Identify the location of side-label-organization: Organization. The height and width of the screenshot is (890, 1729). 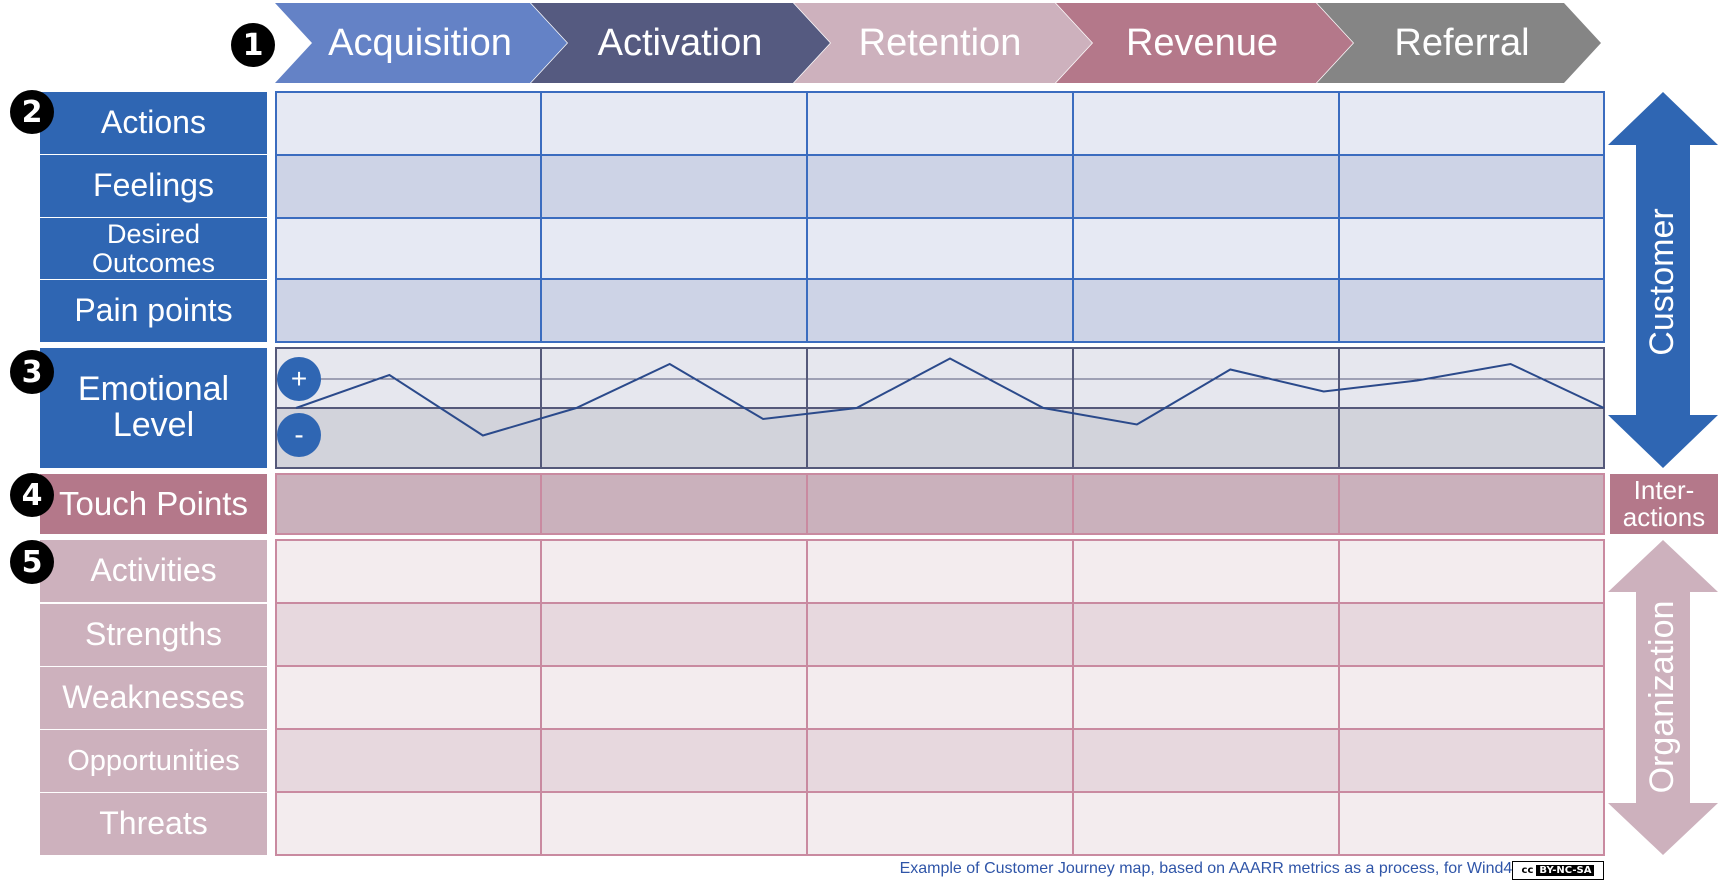
(1662, 697).